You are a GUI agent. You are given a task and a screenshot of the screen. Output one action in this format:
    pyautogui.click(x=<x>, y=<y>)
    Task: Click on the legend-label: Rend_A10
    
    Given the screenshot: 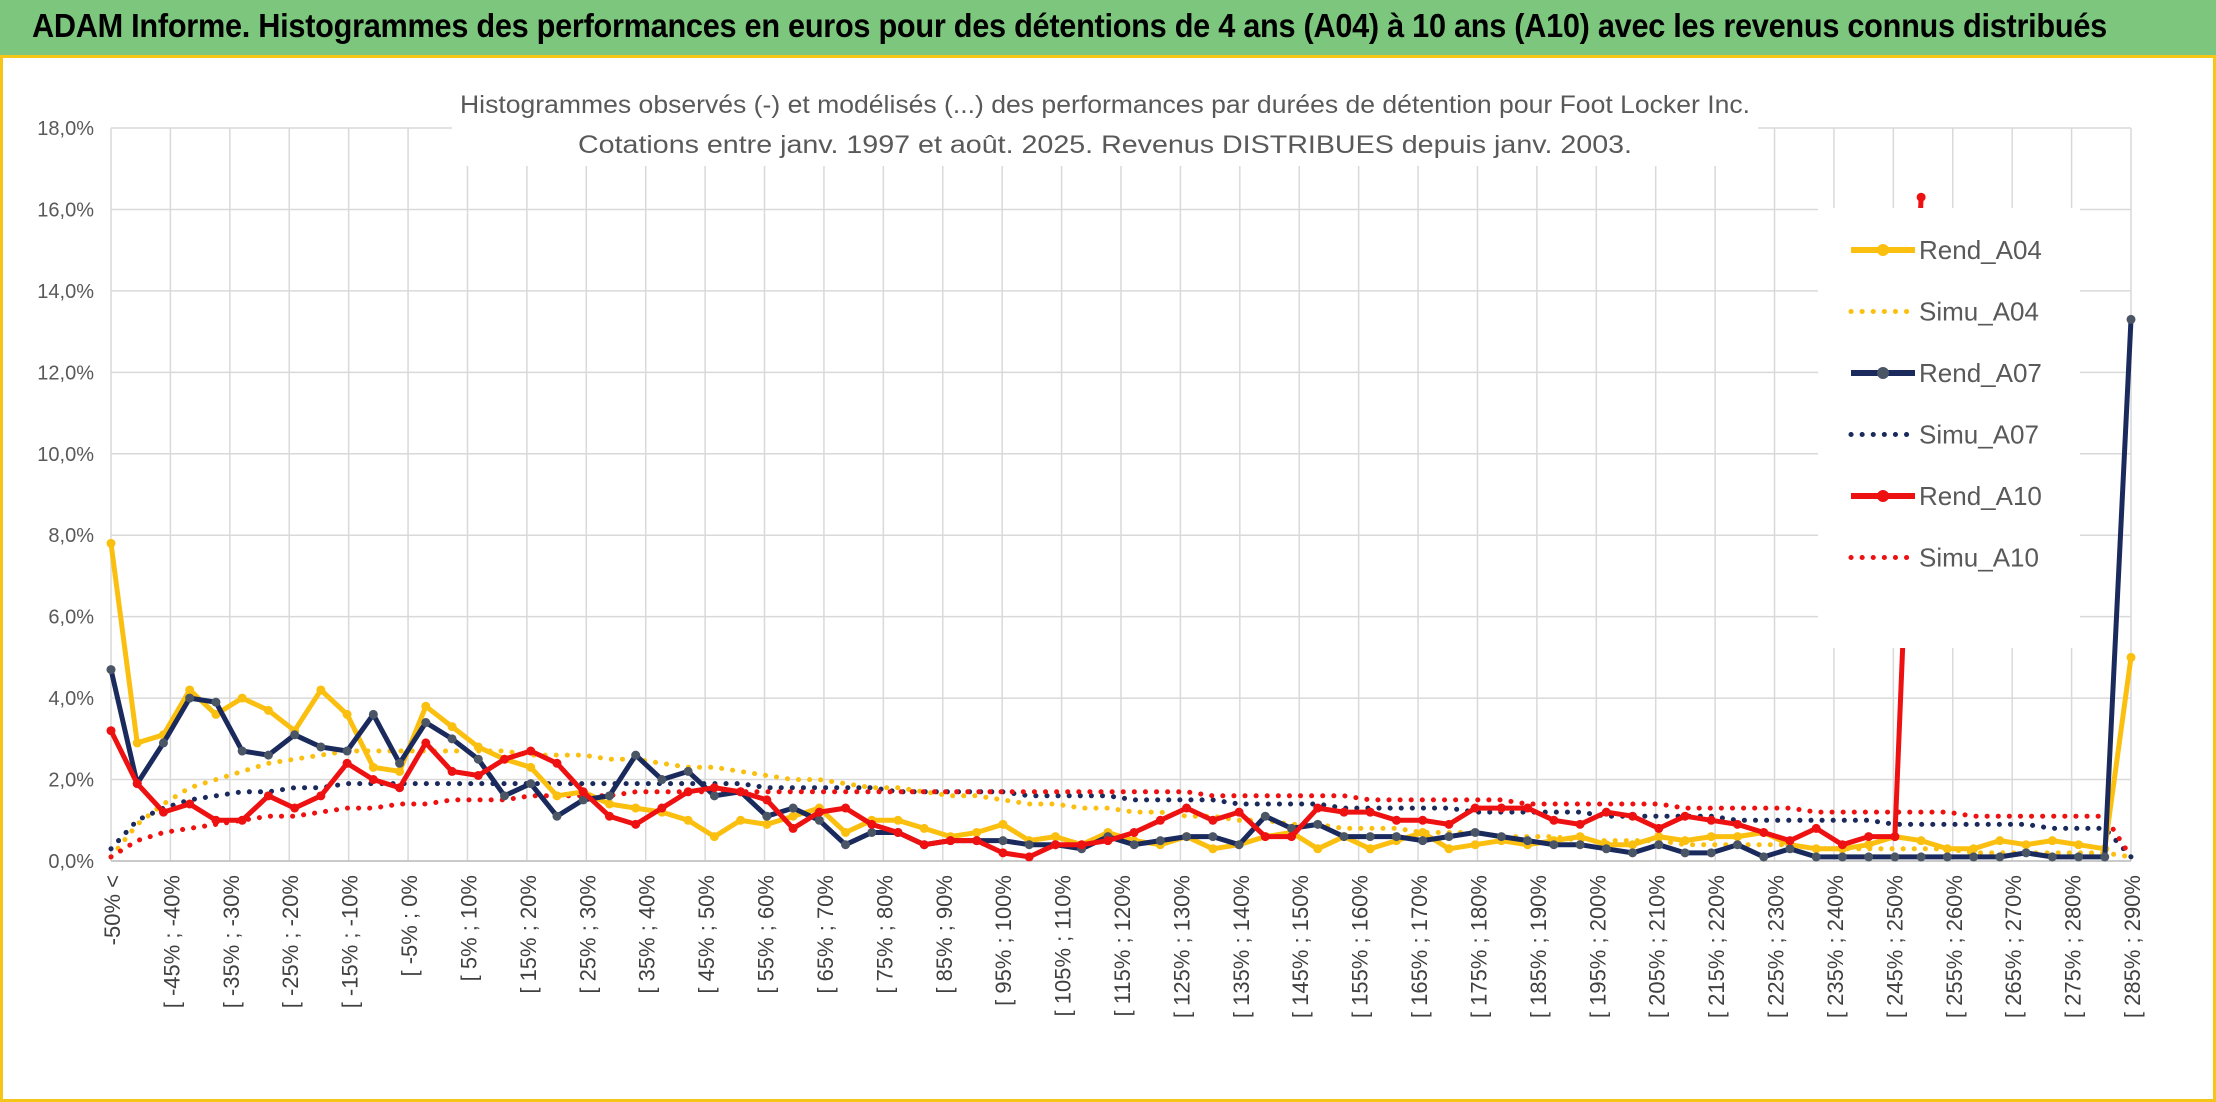 What is the action you would take?
    pyautogui.click(x=1980, y=496)
    